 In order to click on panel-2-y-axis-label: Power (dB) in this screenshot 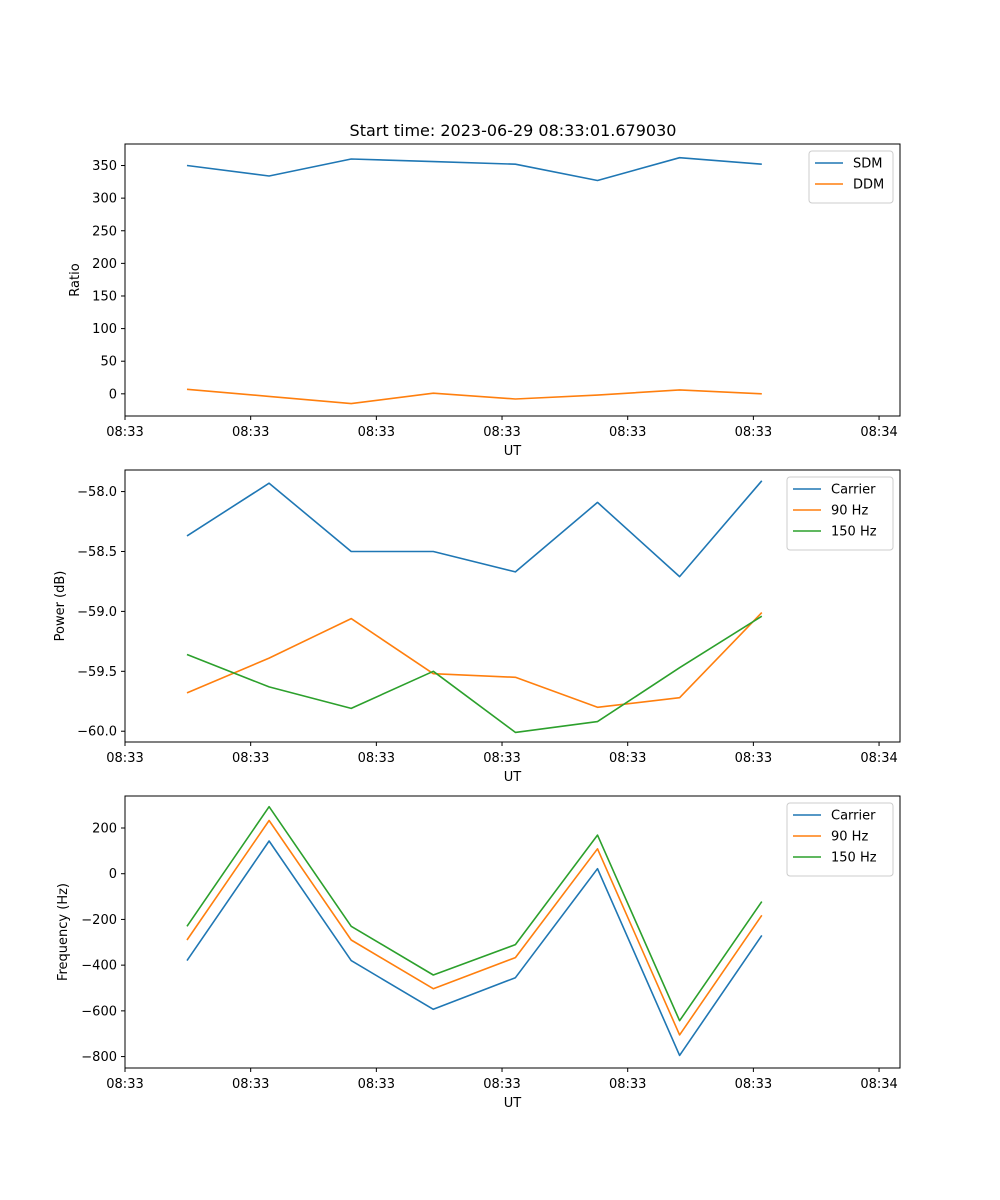, I will do `click(60, 606)`.